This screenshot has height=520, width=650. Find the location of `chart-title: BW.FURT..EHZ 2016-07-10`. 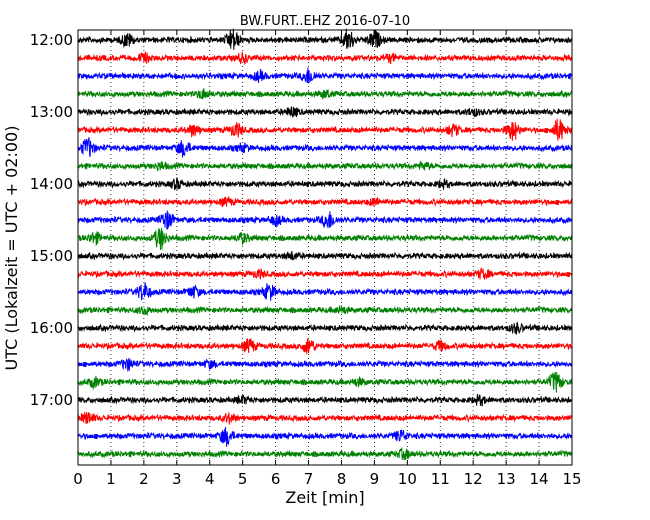

chart-title: BW.FURT..EHZ 2016-07-10 is located at coordinates (325, 21).